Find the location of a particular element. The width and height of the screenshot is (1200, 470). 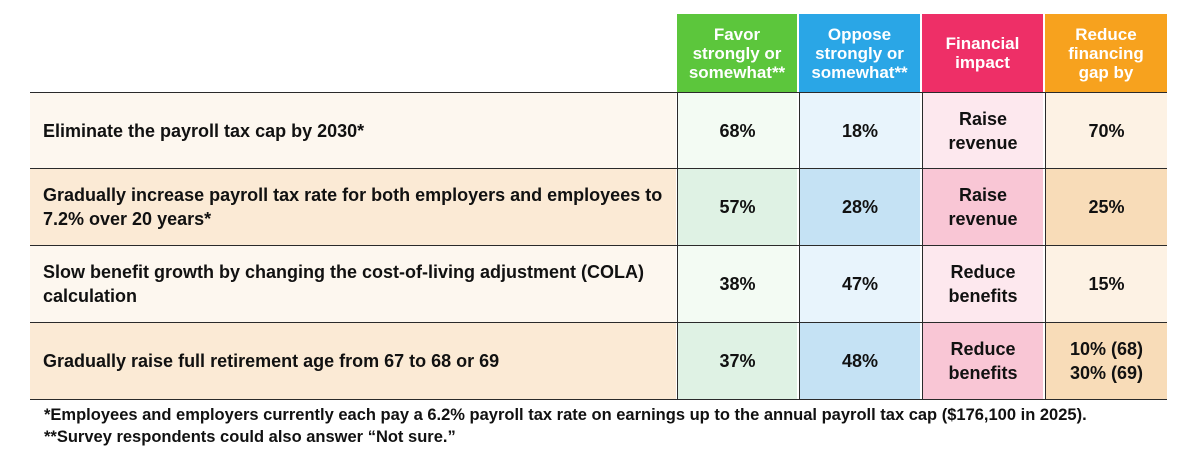

oppose-value: 28% is located at coordinates (859, 207).